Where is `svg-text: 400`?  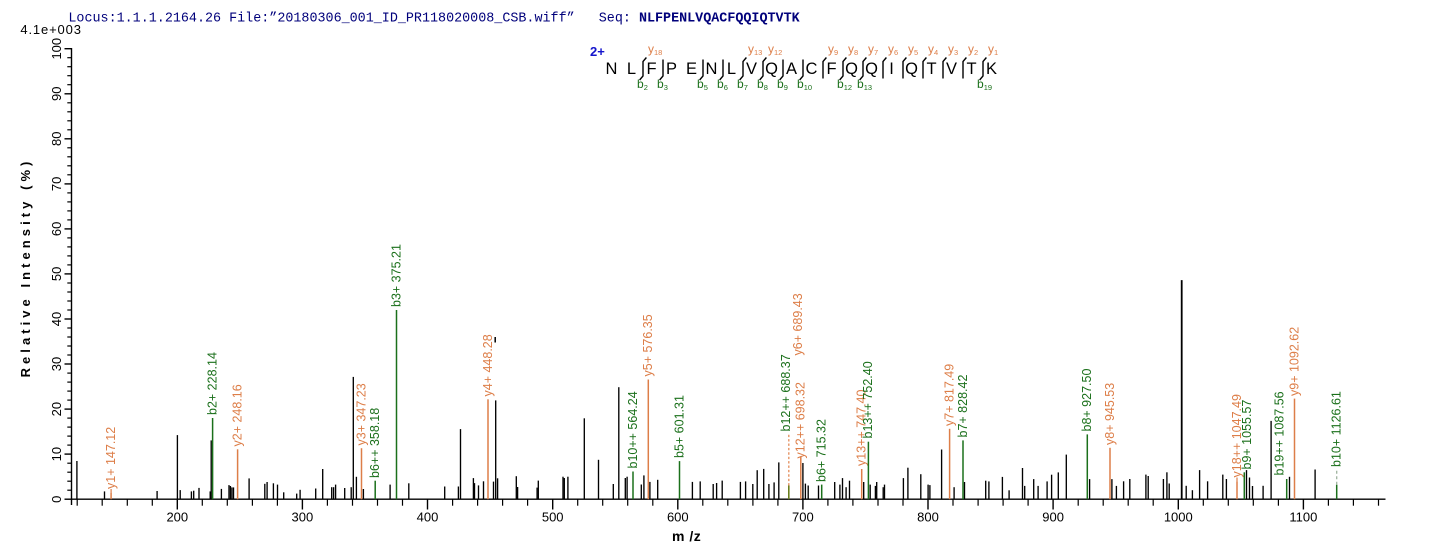 svg-text: 400 is located at coordinates (428, 517).